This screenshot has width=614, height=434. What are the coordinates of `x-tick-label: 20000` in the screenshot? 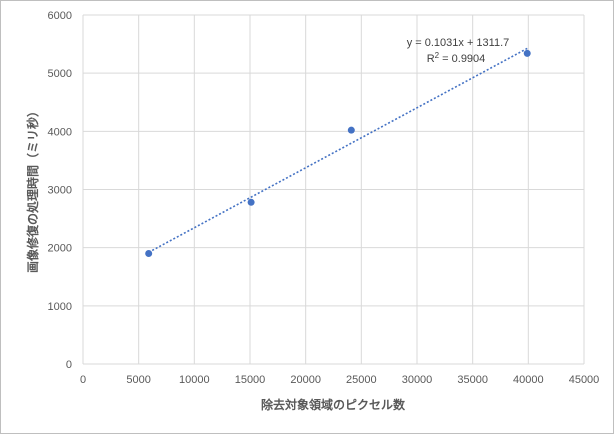 It's located at (305, 380).